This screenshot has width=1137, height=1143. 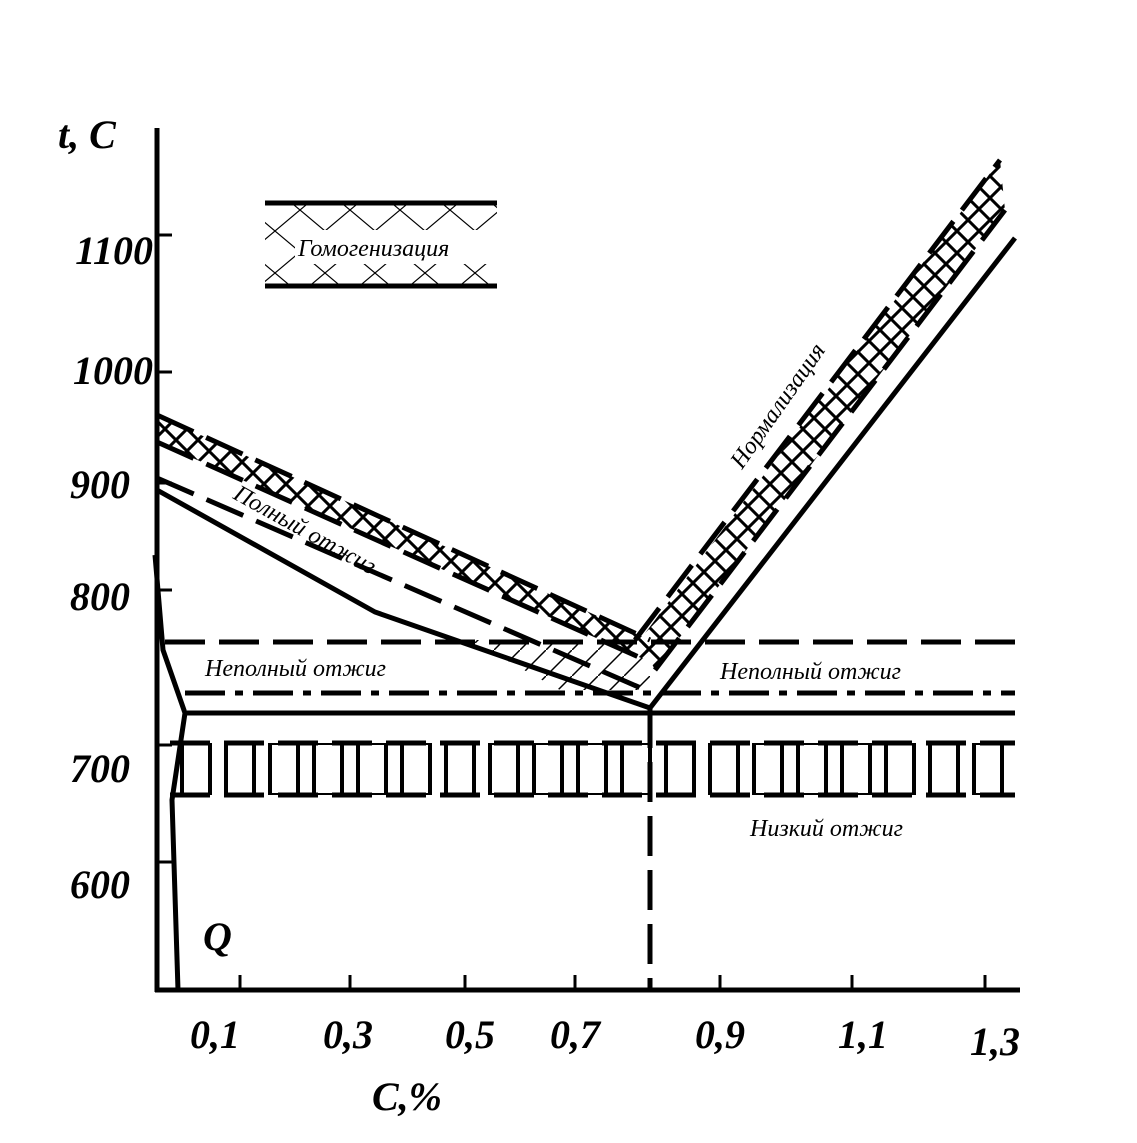 I want to click on x-tick-label: 0,3, so click(x=348, y=1034).